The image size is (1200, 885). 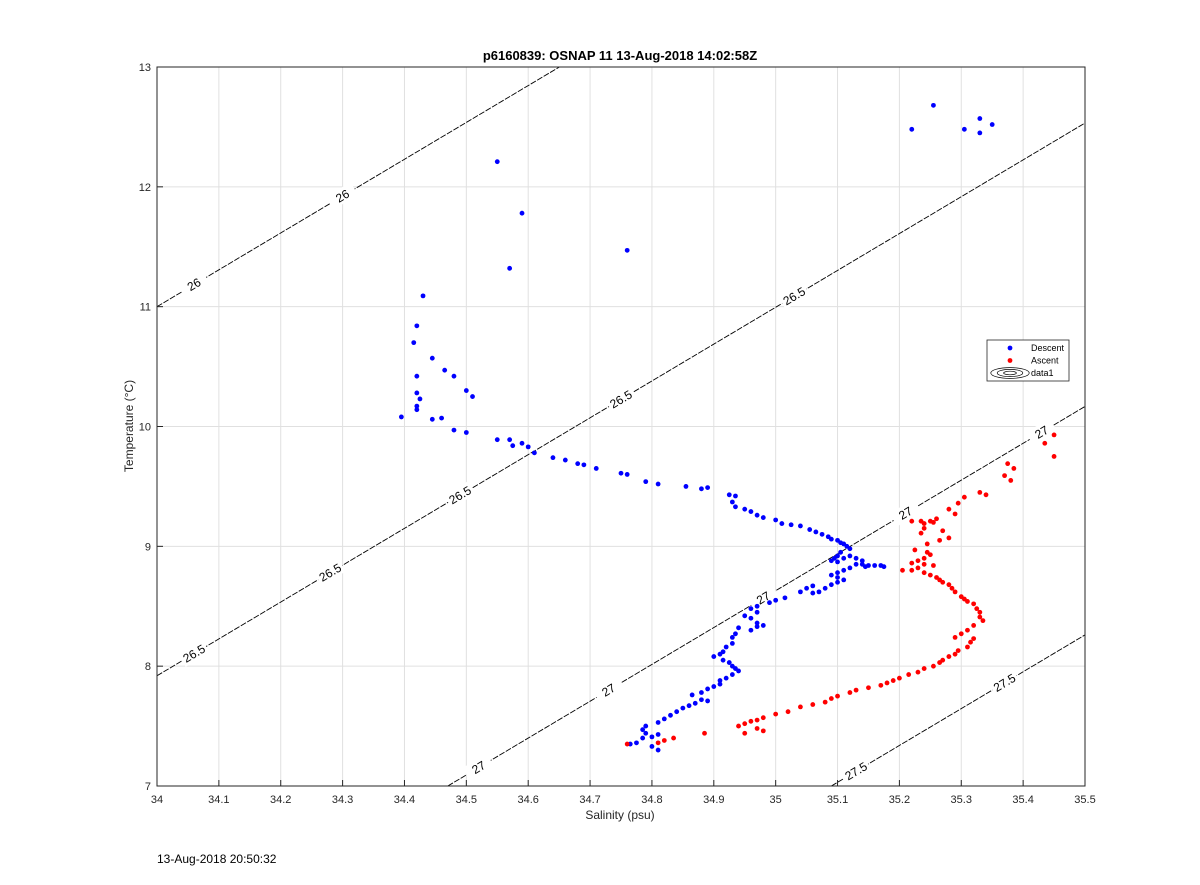 What do you see at coordinates (280, 800) in the screenshot?
I see `x-tick-label: 34.2` at bounding box center [280, 800].